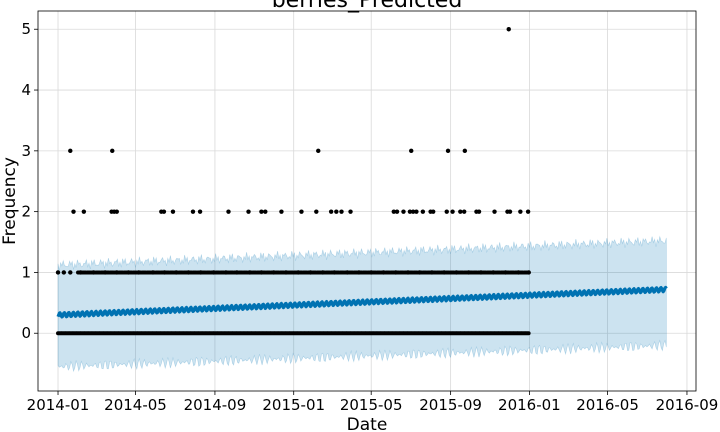 The width and height of the screenshot is (720, 432). What do you see at coordinates (26, 212) in the screenshot?
I see `y-tick-label: 2` at bounding box center [26, 212].